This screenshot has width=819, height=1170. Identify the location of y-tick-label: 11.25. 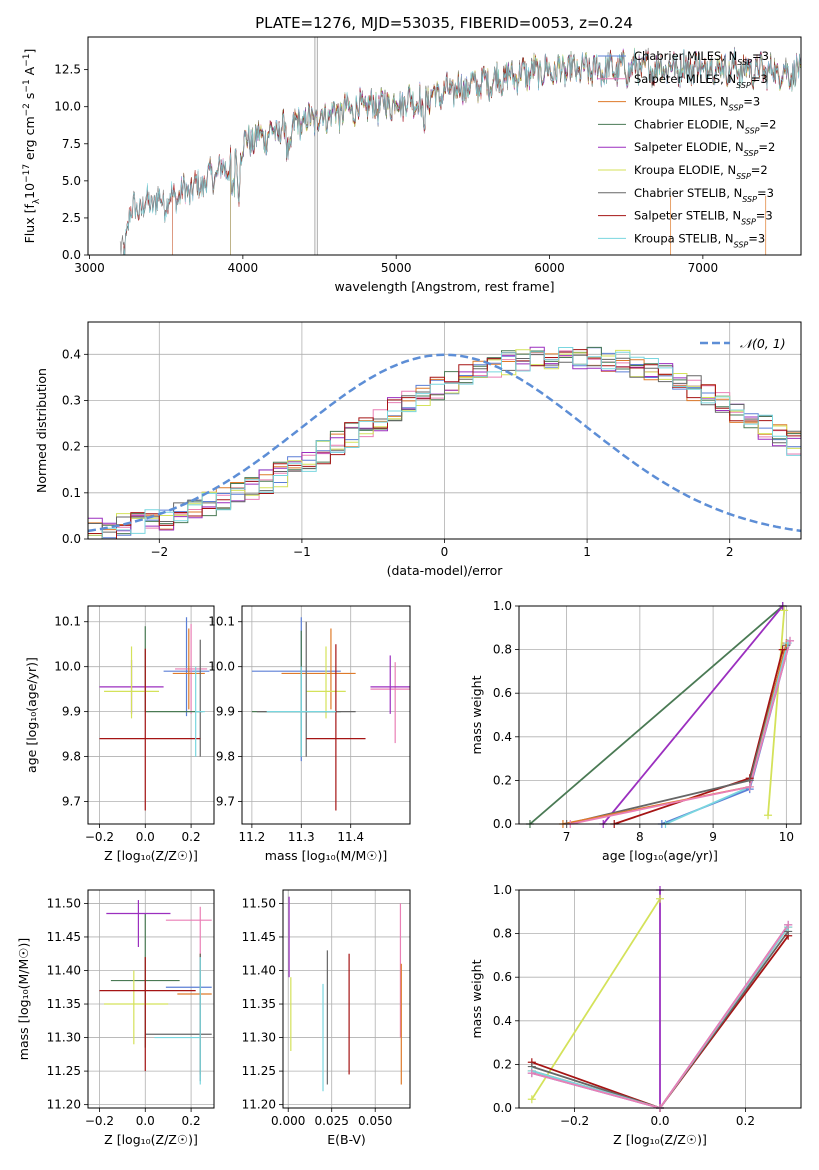
(64, 1071).